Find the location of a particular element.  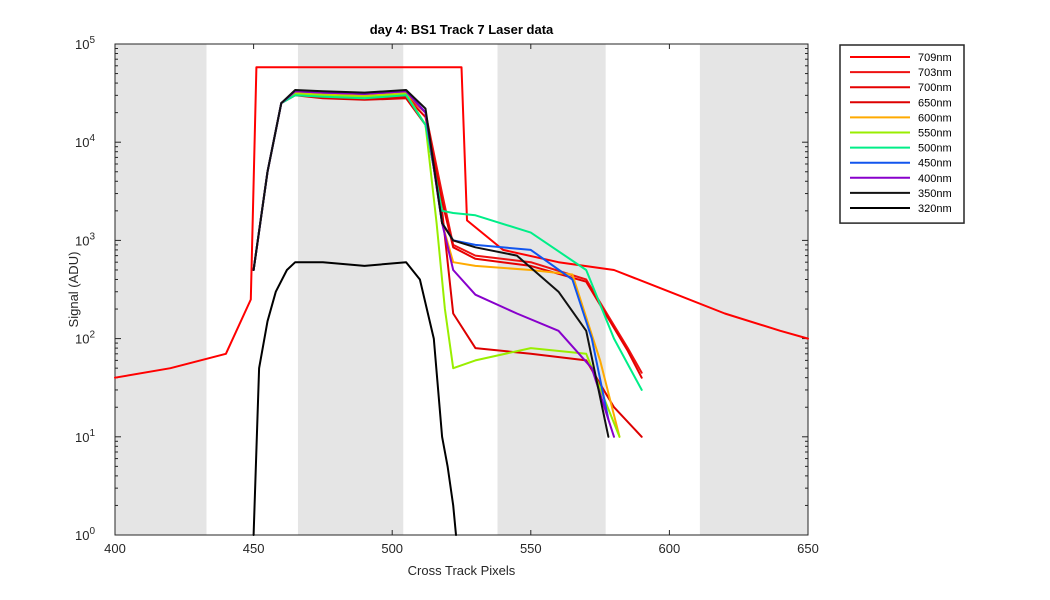

y-tick-exponent: 2 is located at coordinates (92, 335).